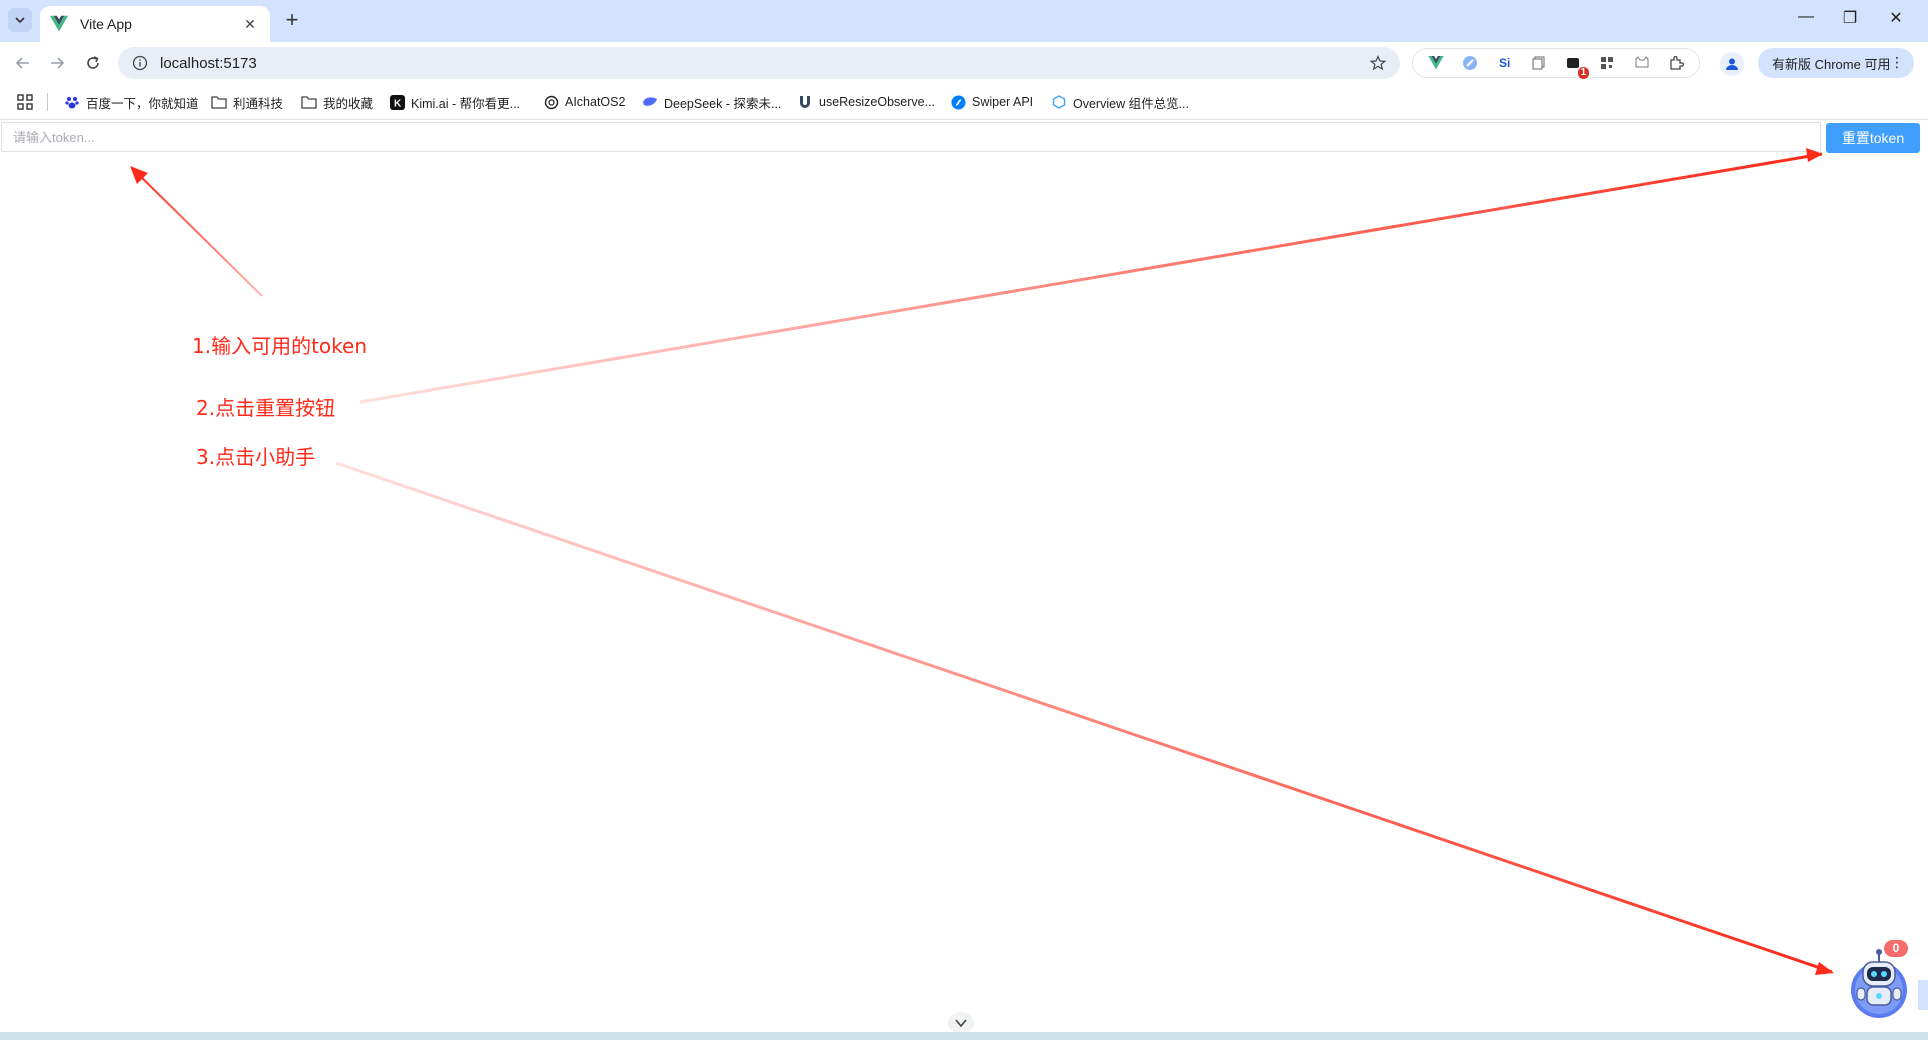  What do you see at coordinates (140, 63) in the screenshot?
I see `site-info-icon` at bounding box center [140, 63].